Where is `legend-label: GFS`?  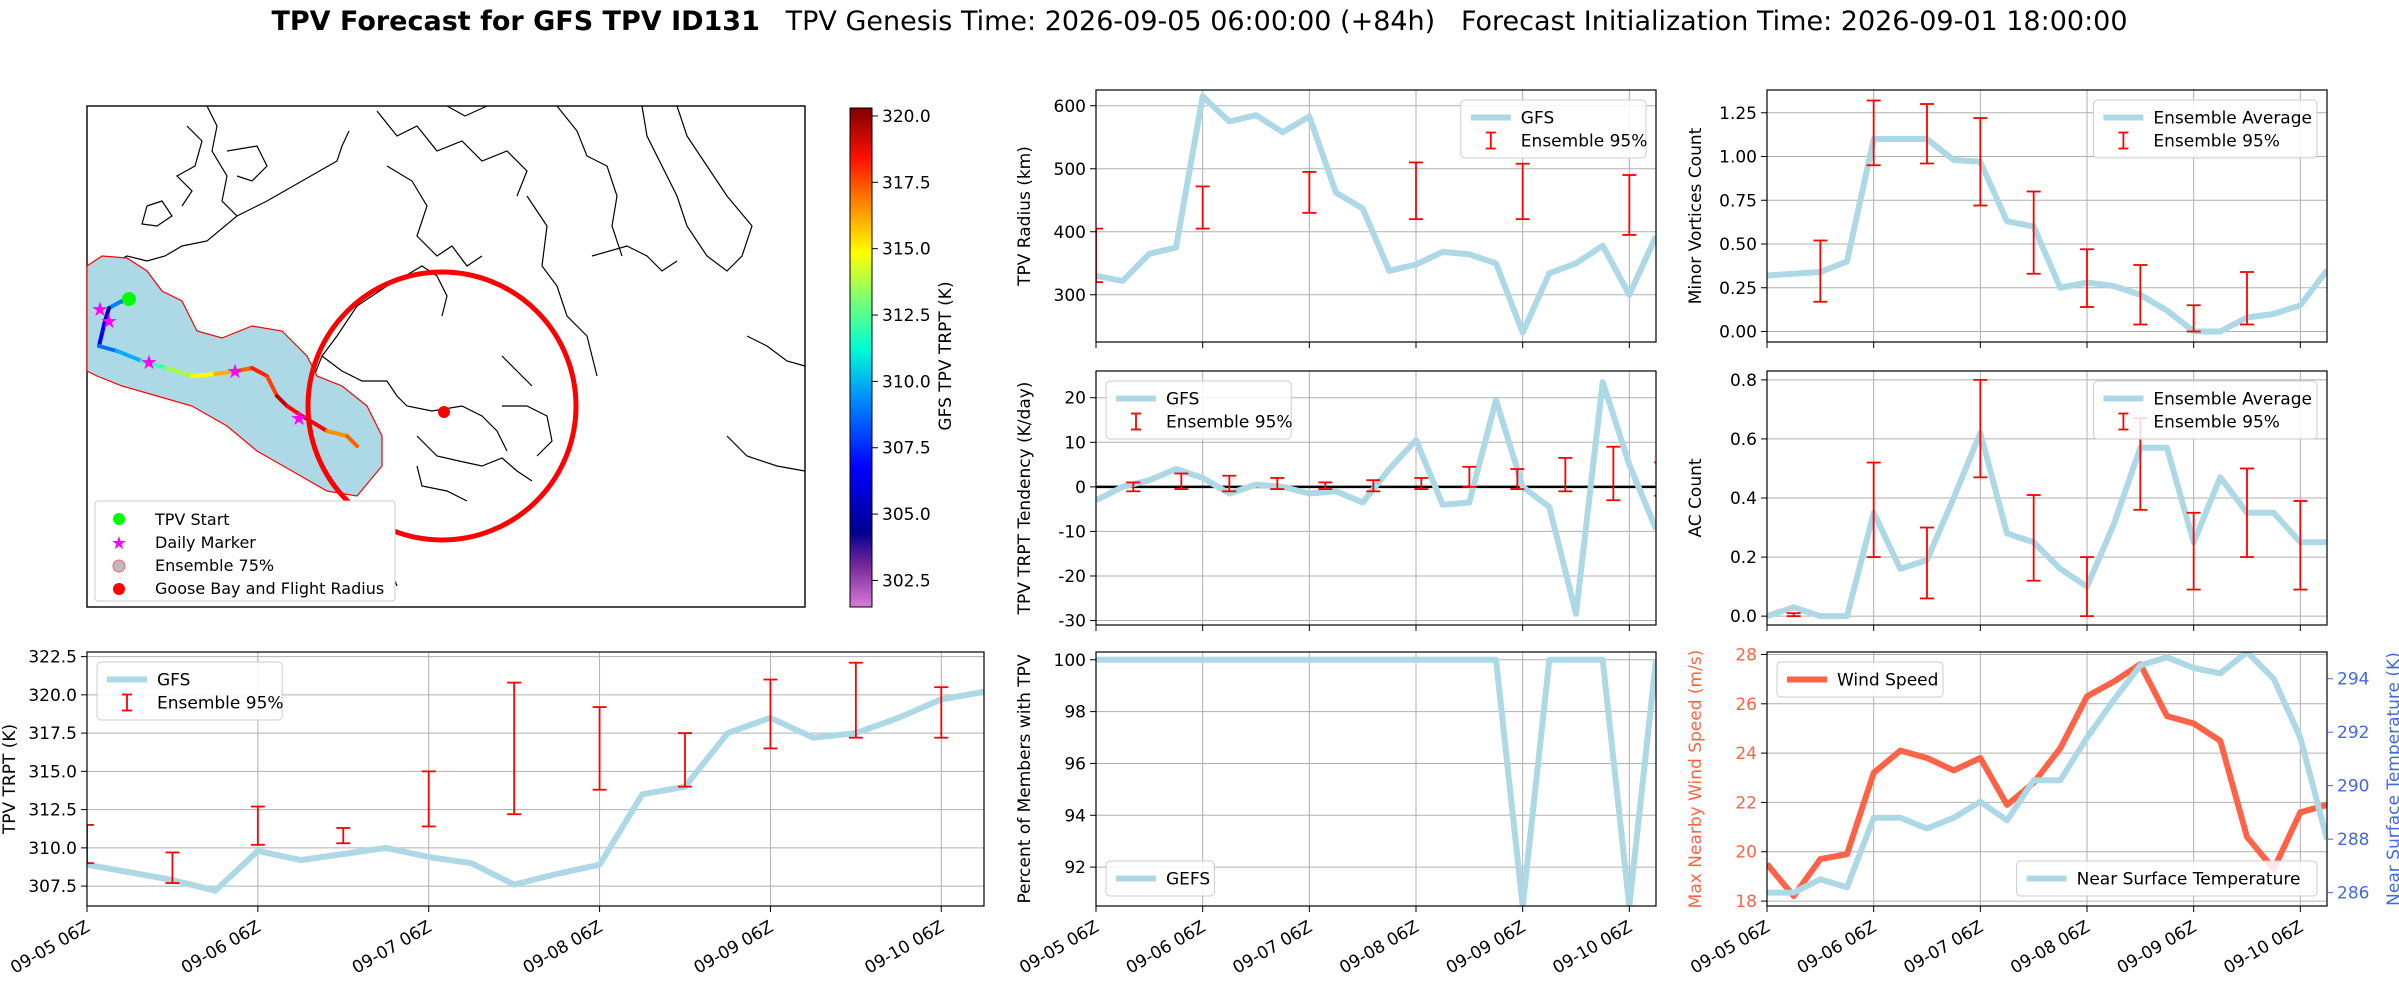 legend-label: GFS is located at coordinates (1537, 119).